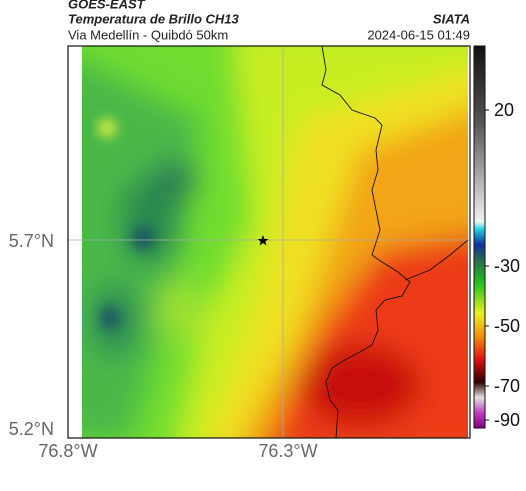 The image size is (526, 491). What do you see at coordinates (451, 18) in the screenshot?
I see `organization: SIATA` at bounding box center [451, 18].